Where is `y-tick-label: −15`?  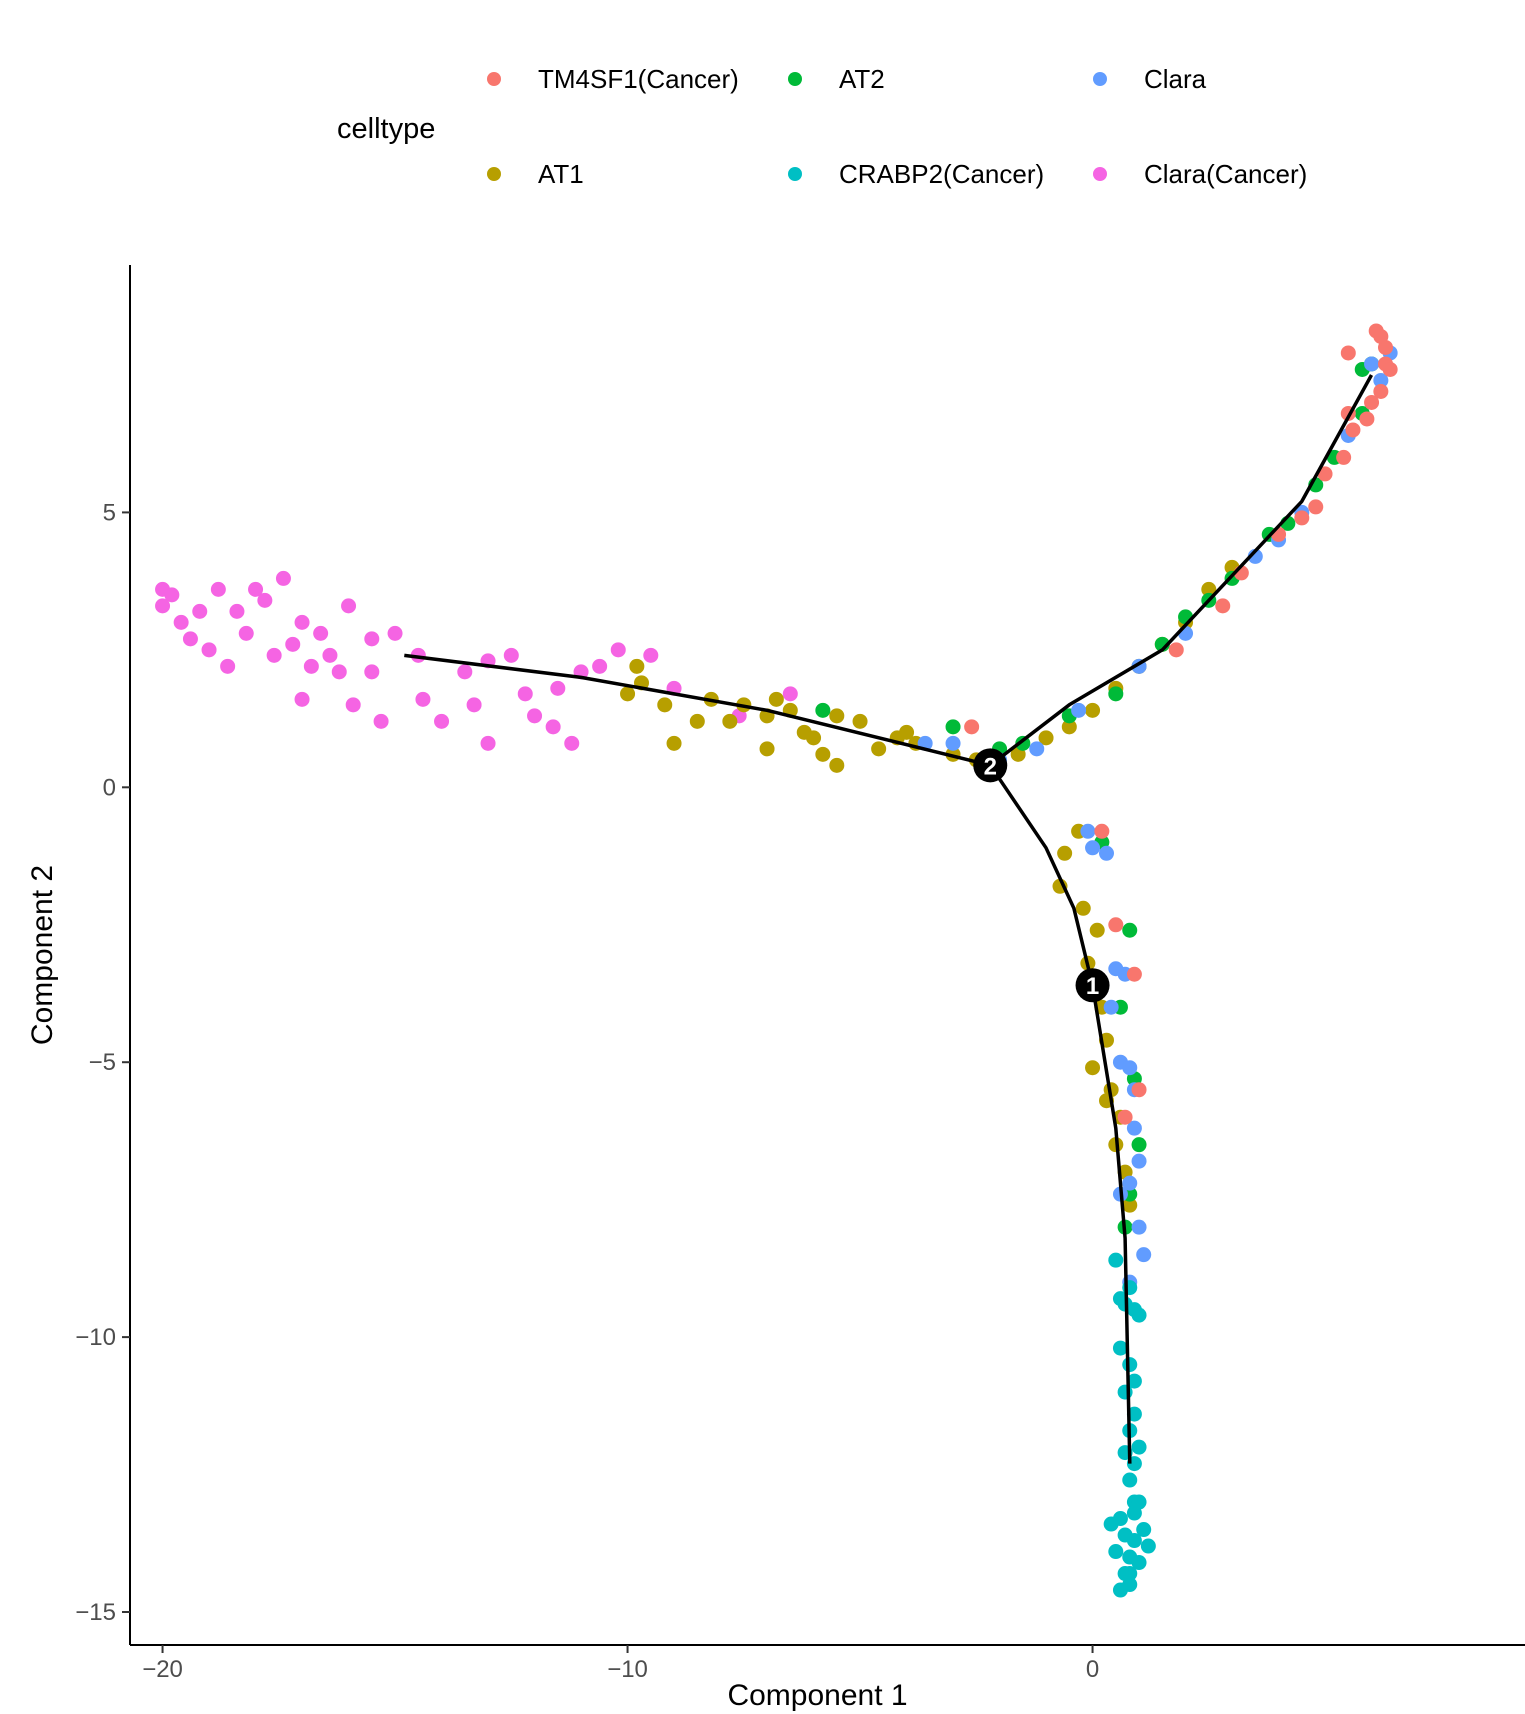 y-tick-label: −15 is located at coordinates (95, 1612).